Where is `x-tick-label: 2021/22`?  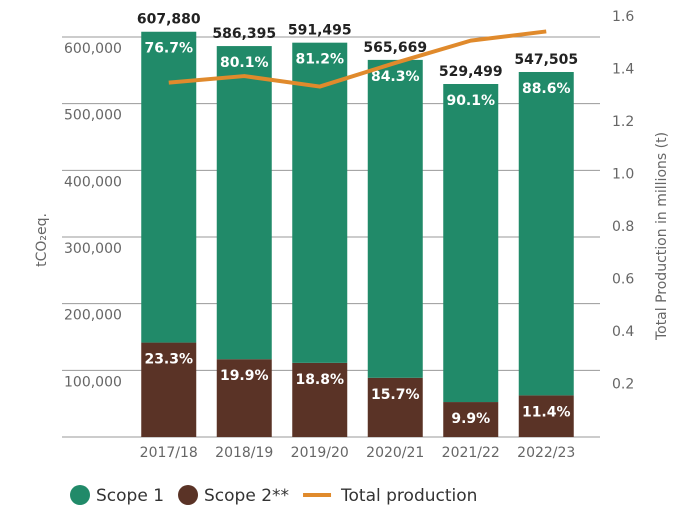 x-tick-label: 2021/22 is located at coordinates (471, 453).